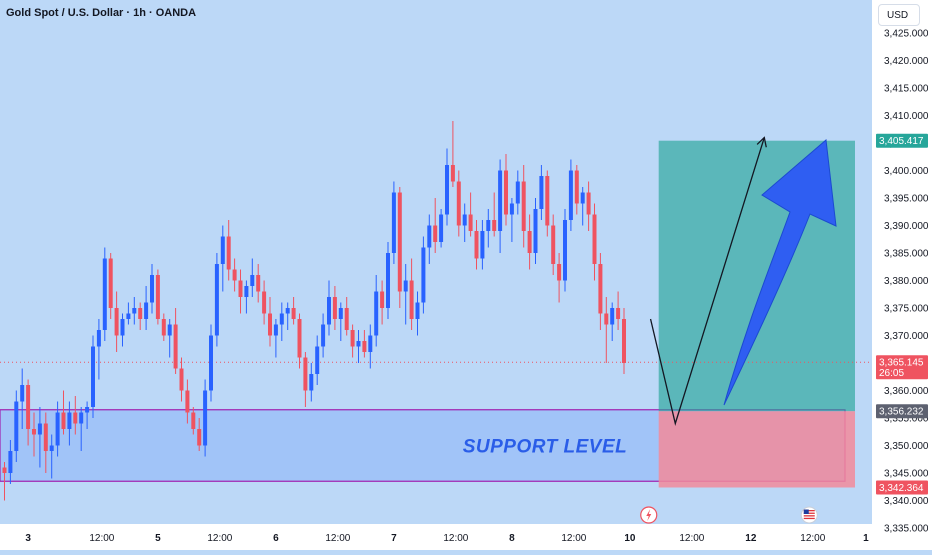 This screenshot has height=555, width=932. I want to click on us-flag-icon, so click(809, 515).